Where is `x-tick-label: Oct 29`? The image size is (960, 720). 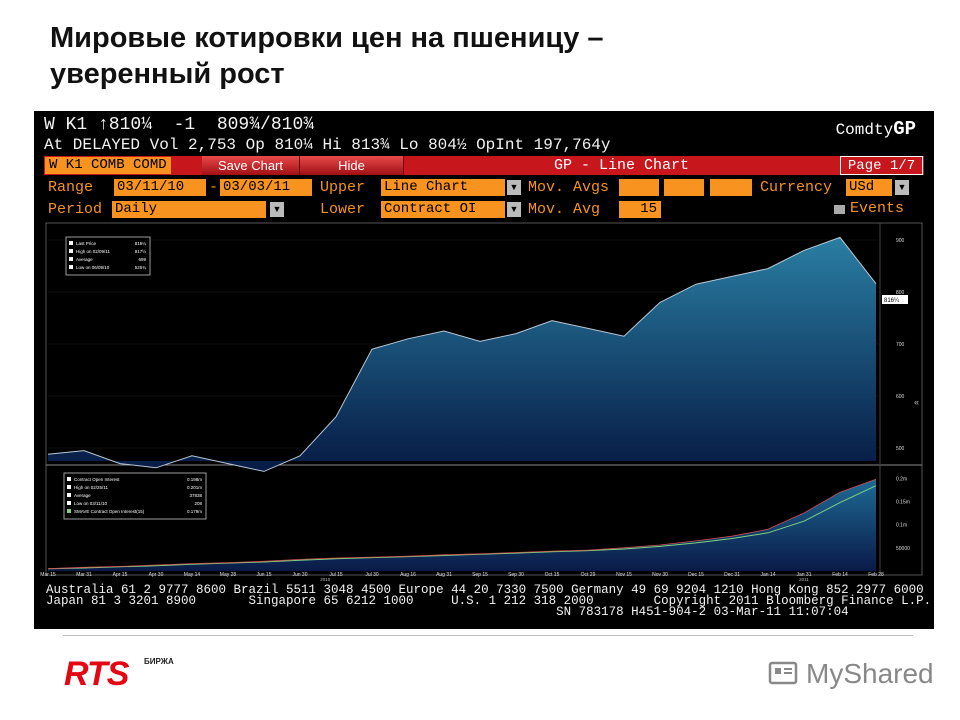 x-tick-label: Oct 29 is located at coordinates (588, 575).